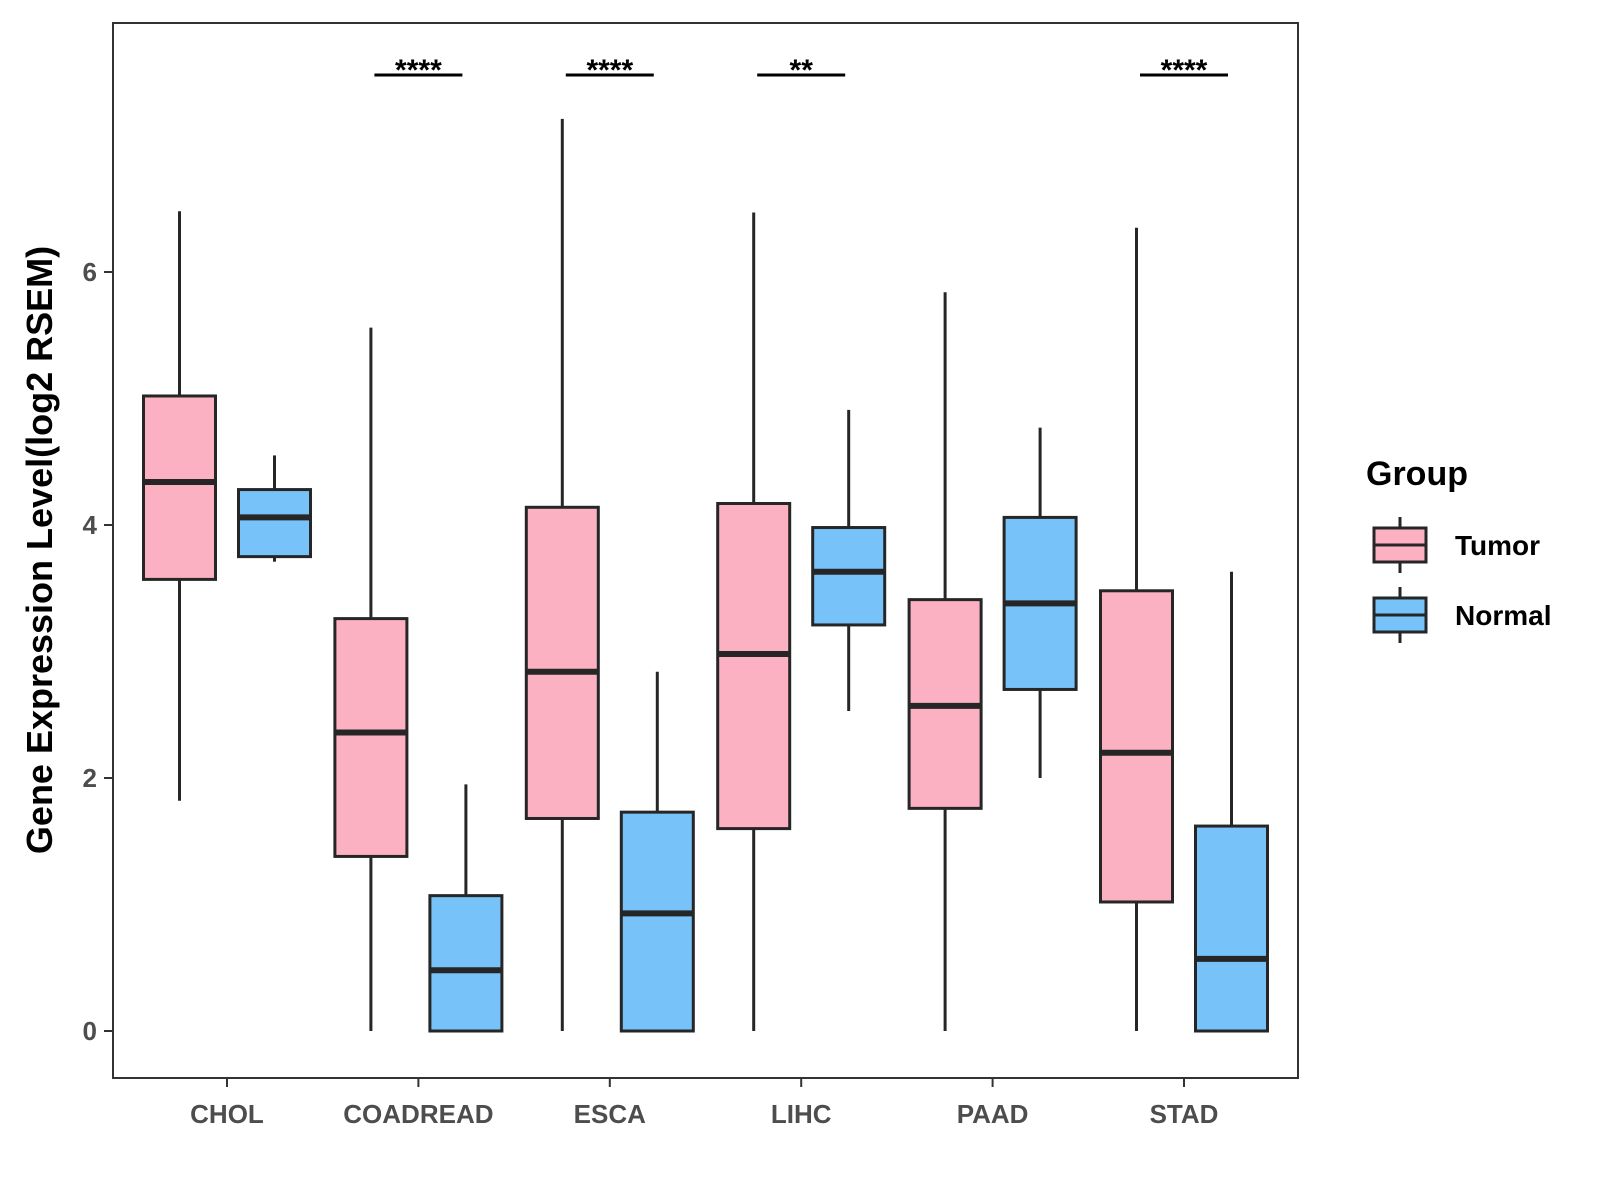  I want to click on significance-stad: ****, so click(1184, 70).